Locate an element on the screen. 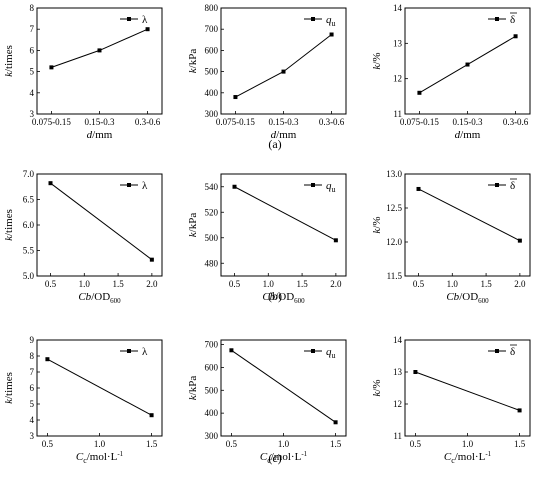  y-axis-label: k/% is located at coordinates (377, 387).